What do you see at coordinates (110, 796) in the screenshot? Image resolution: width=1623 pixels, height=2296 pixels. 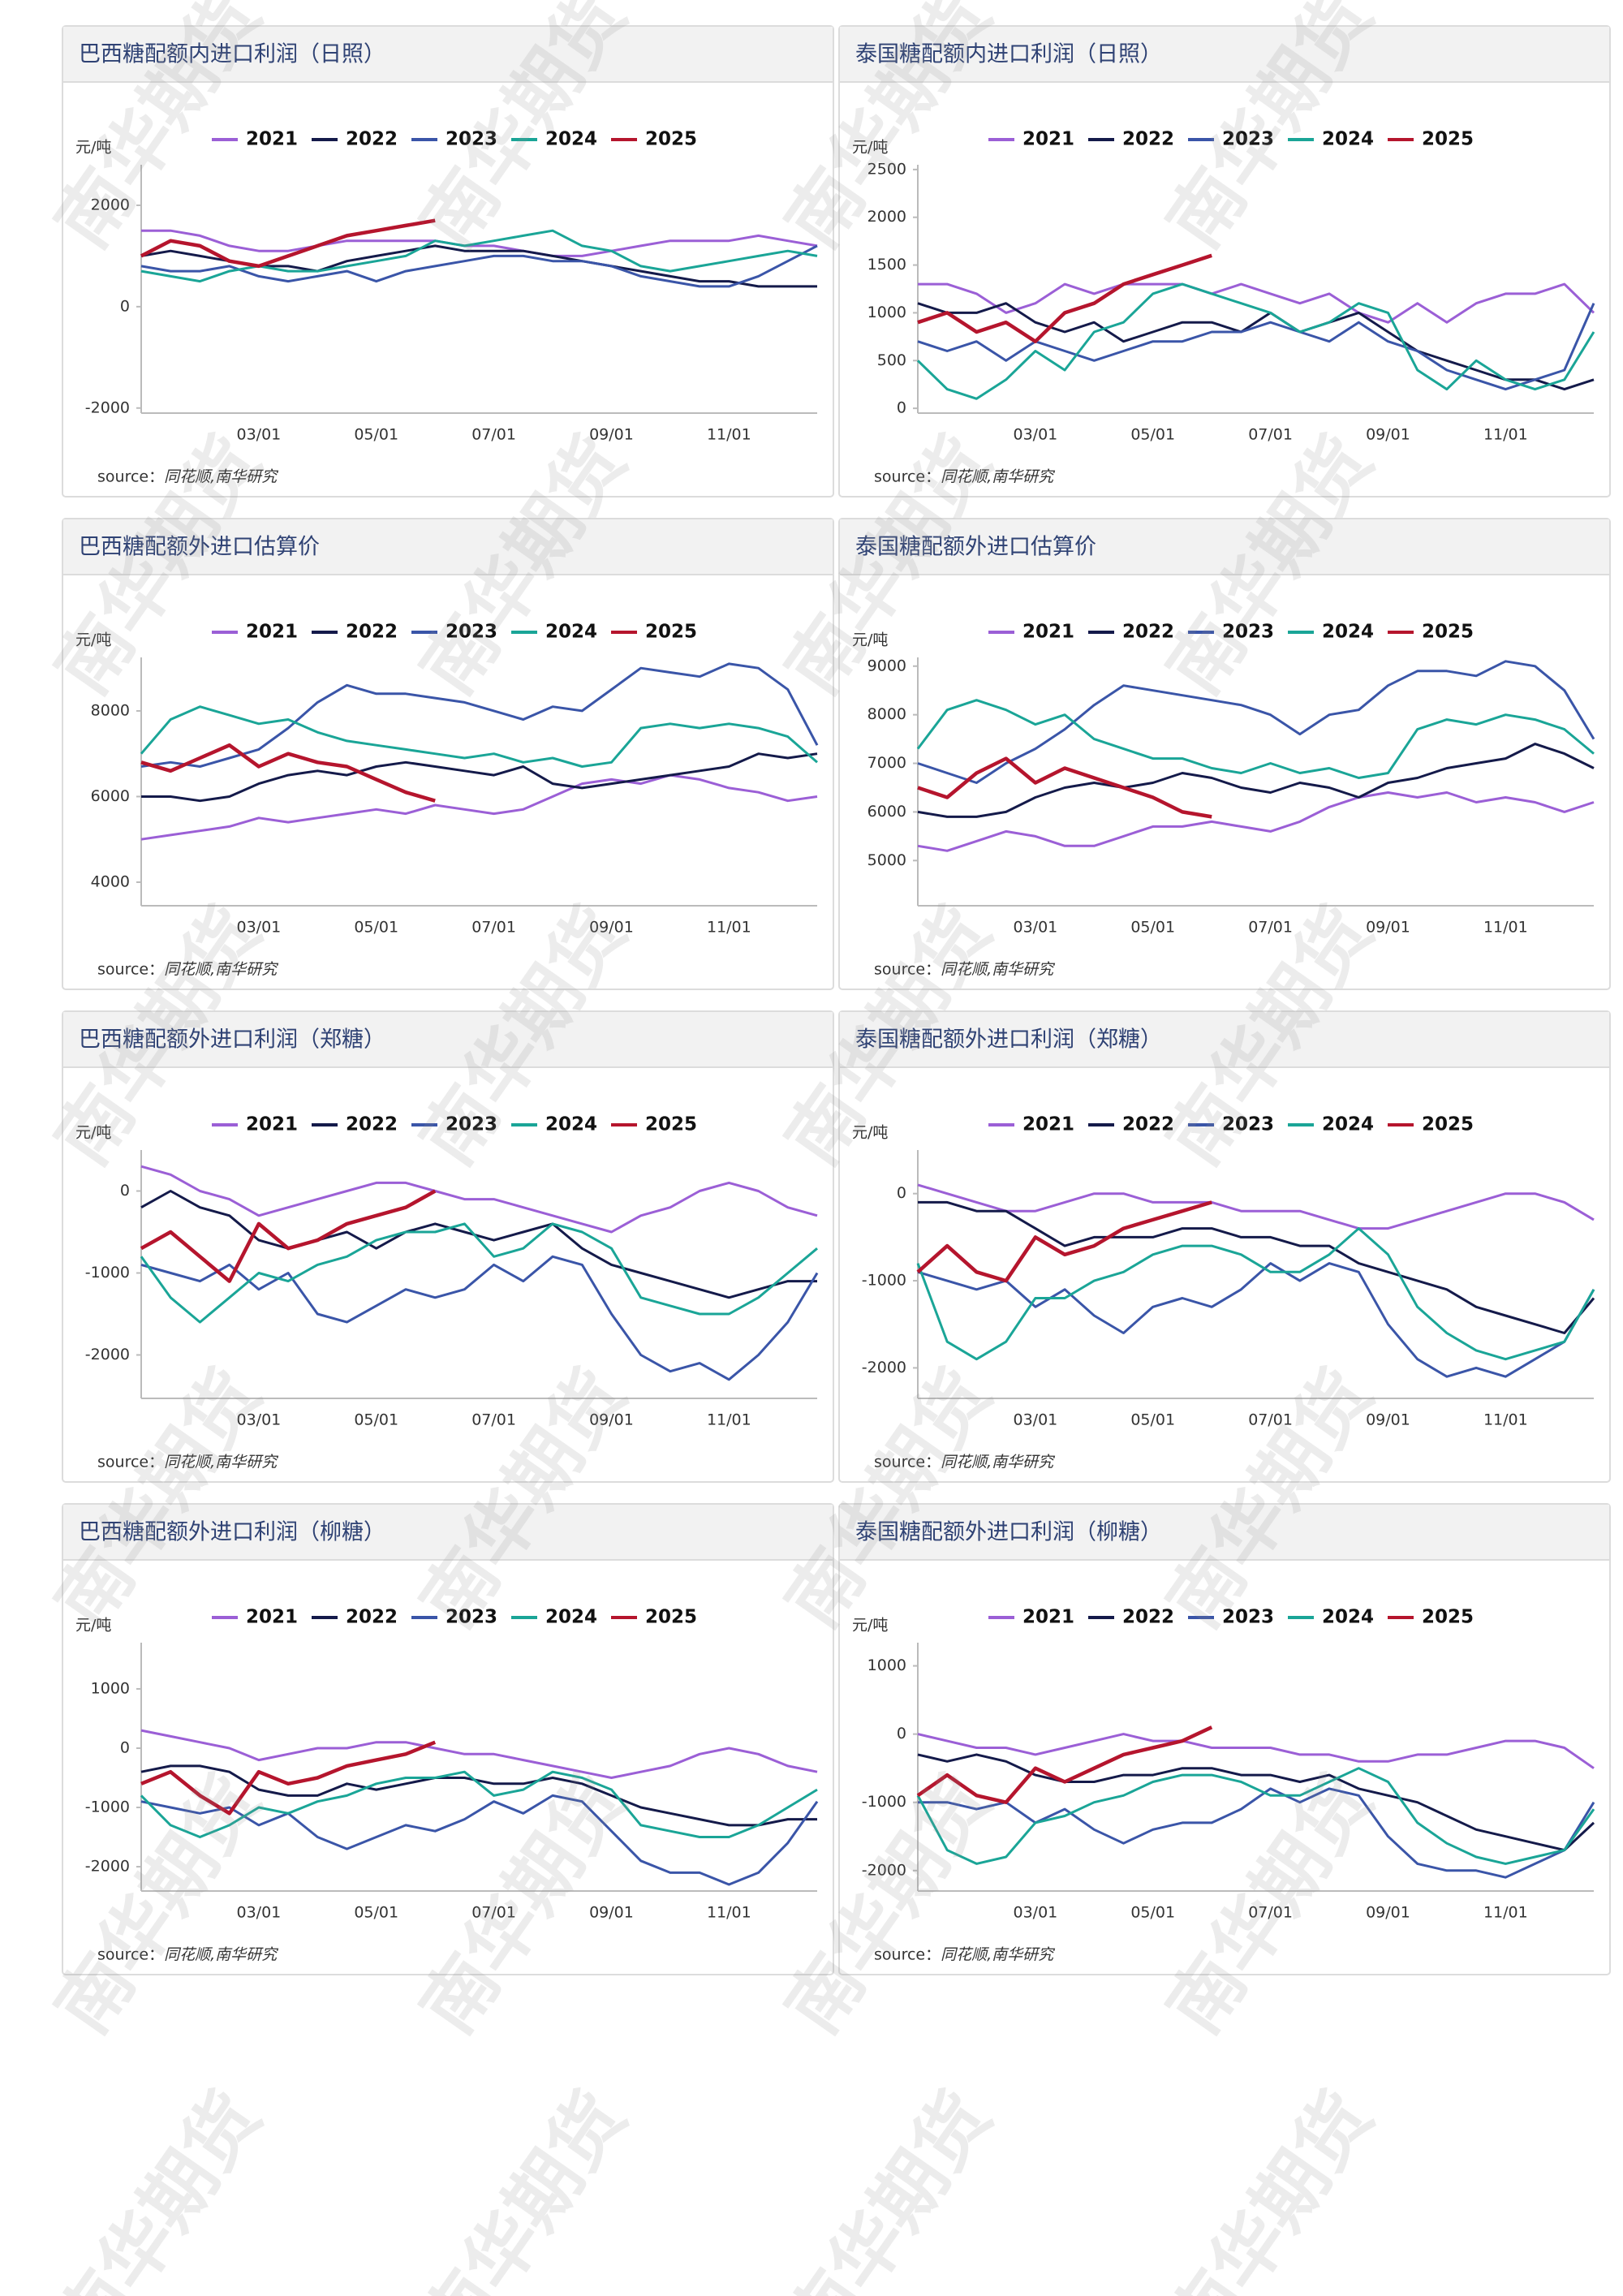 I see `y-tick-label: 6000` at bounding box center [110, 796].